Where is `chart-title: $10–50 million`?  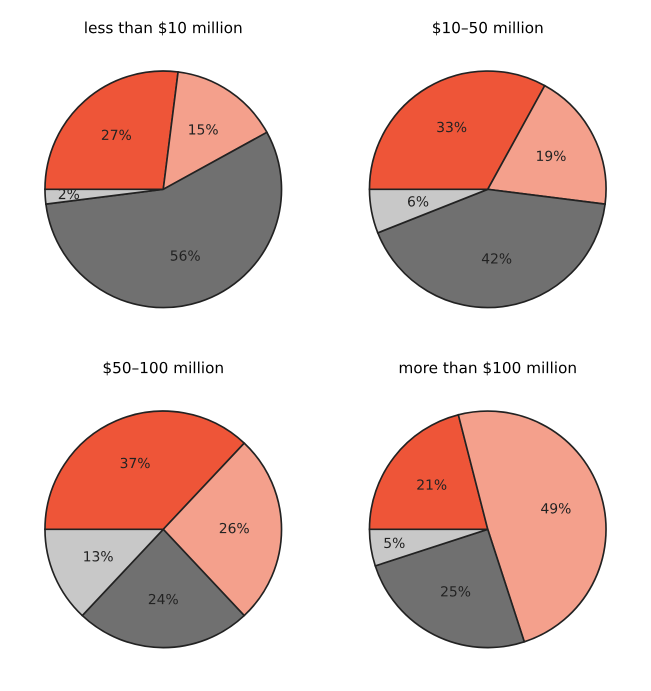 chart-title: $10–50 million is located at coordinates (487, 29).